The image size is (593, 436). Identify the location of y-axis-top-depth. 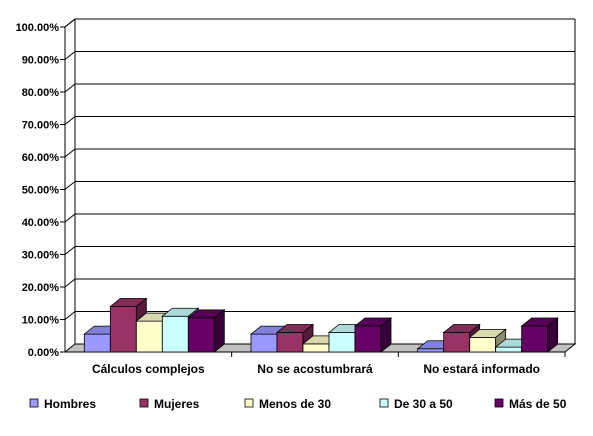
(70, 23).